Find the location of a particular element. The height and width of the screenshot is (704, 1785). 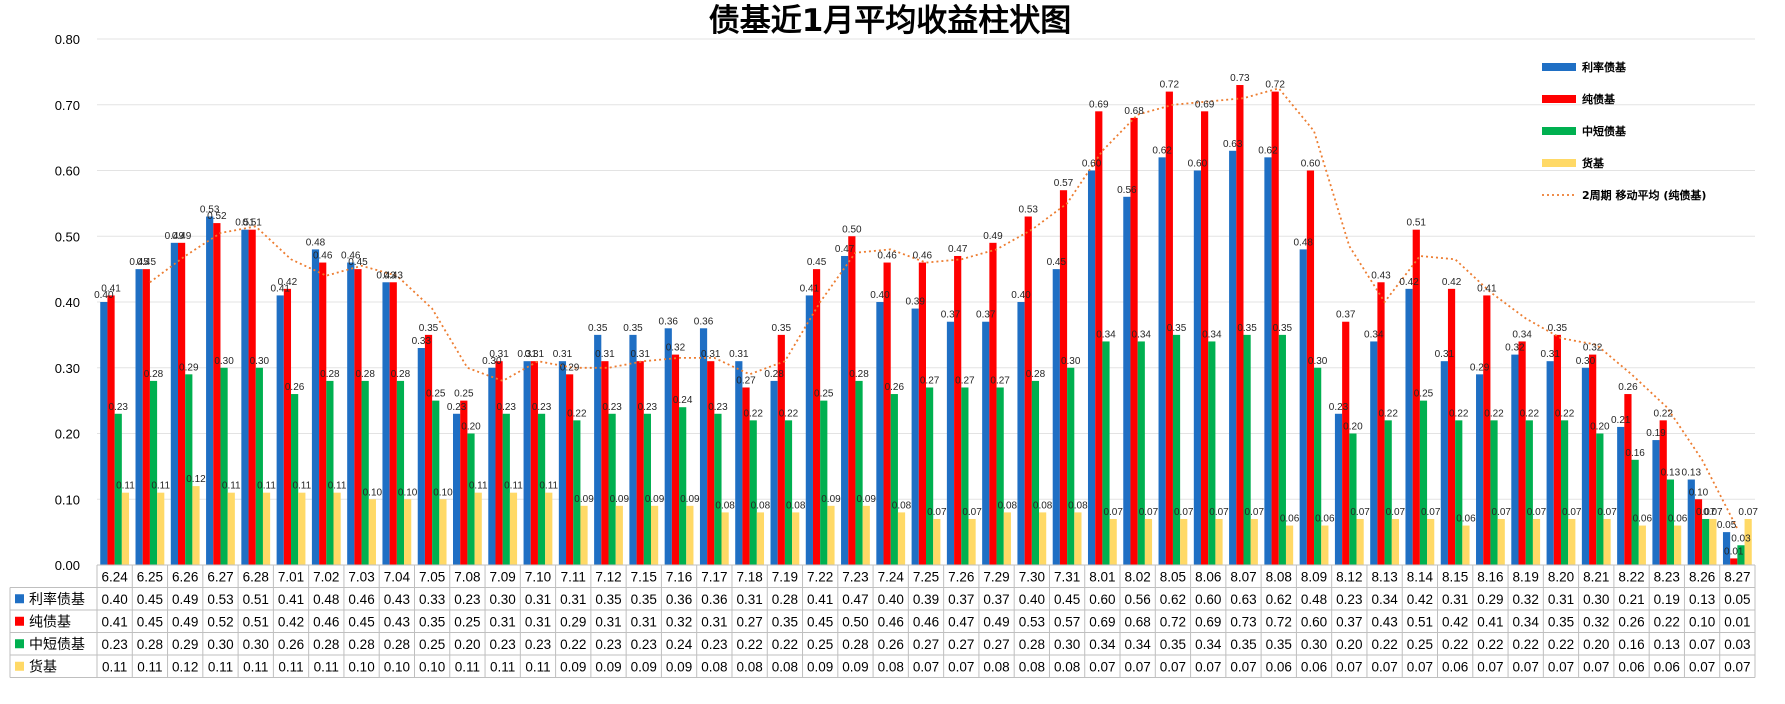

data-label: 0.53 is located at coordinates (1028, 210).